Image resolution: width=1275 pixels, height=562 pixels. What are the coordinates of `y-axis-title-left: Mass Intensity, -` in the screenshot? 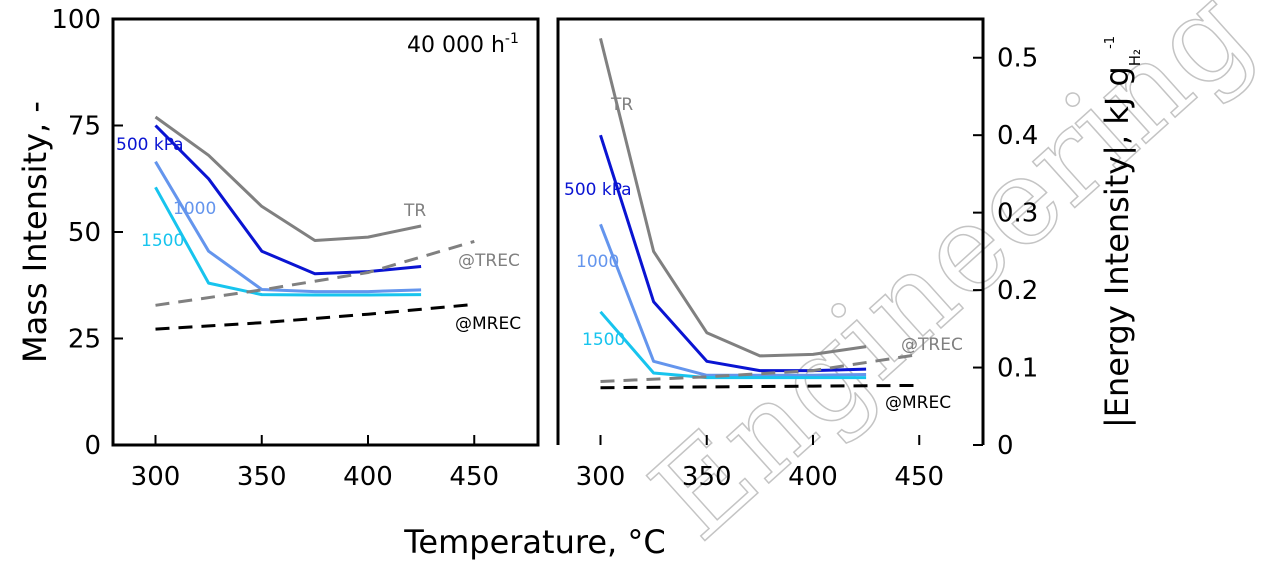 It's located at (35, 232).